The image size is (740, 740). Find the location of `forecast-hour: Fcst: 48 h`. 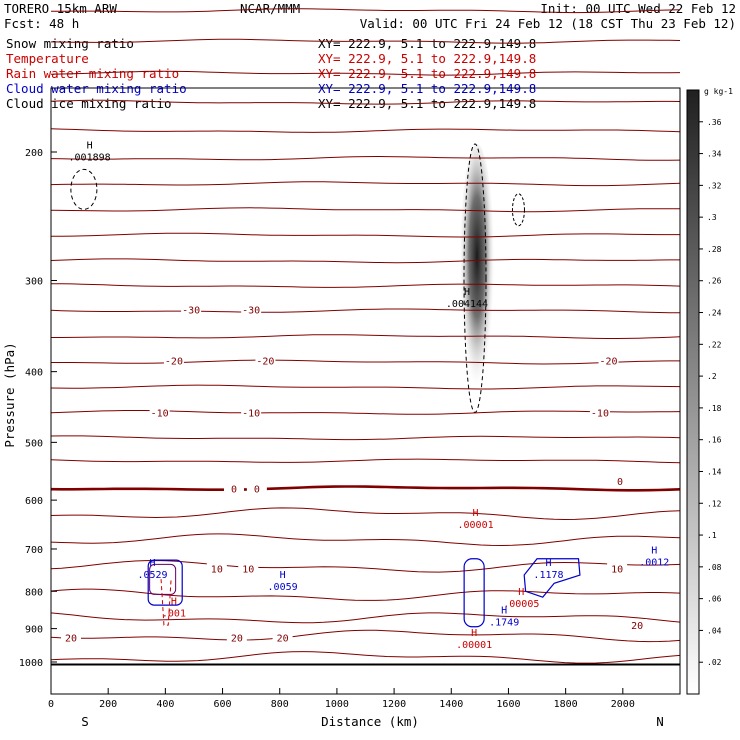

forecast-hour: Fcst: 48 h is located at coordinates (41, 23).